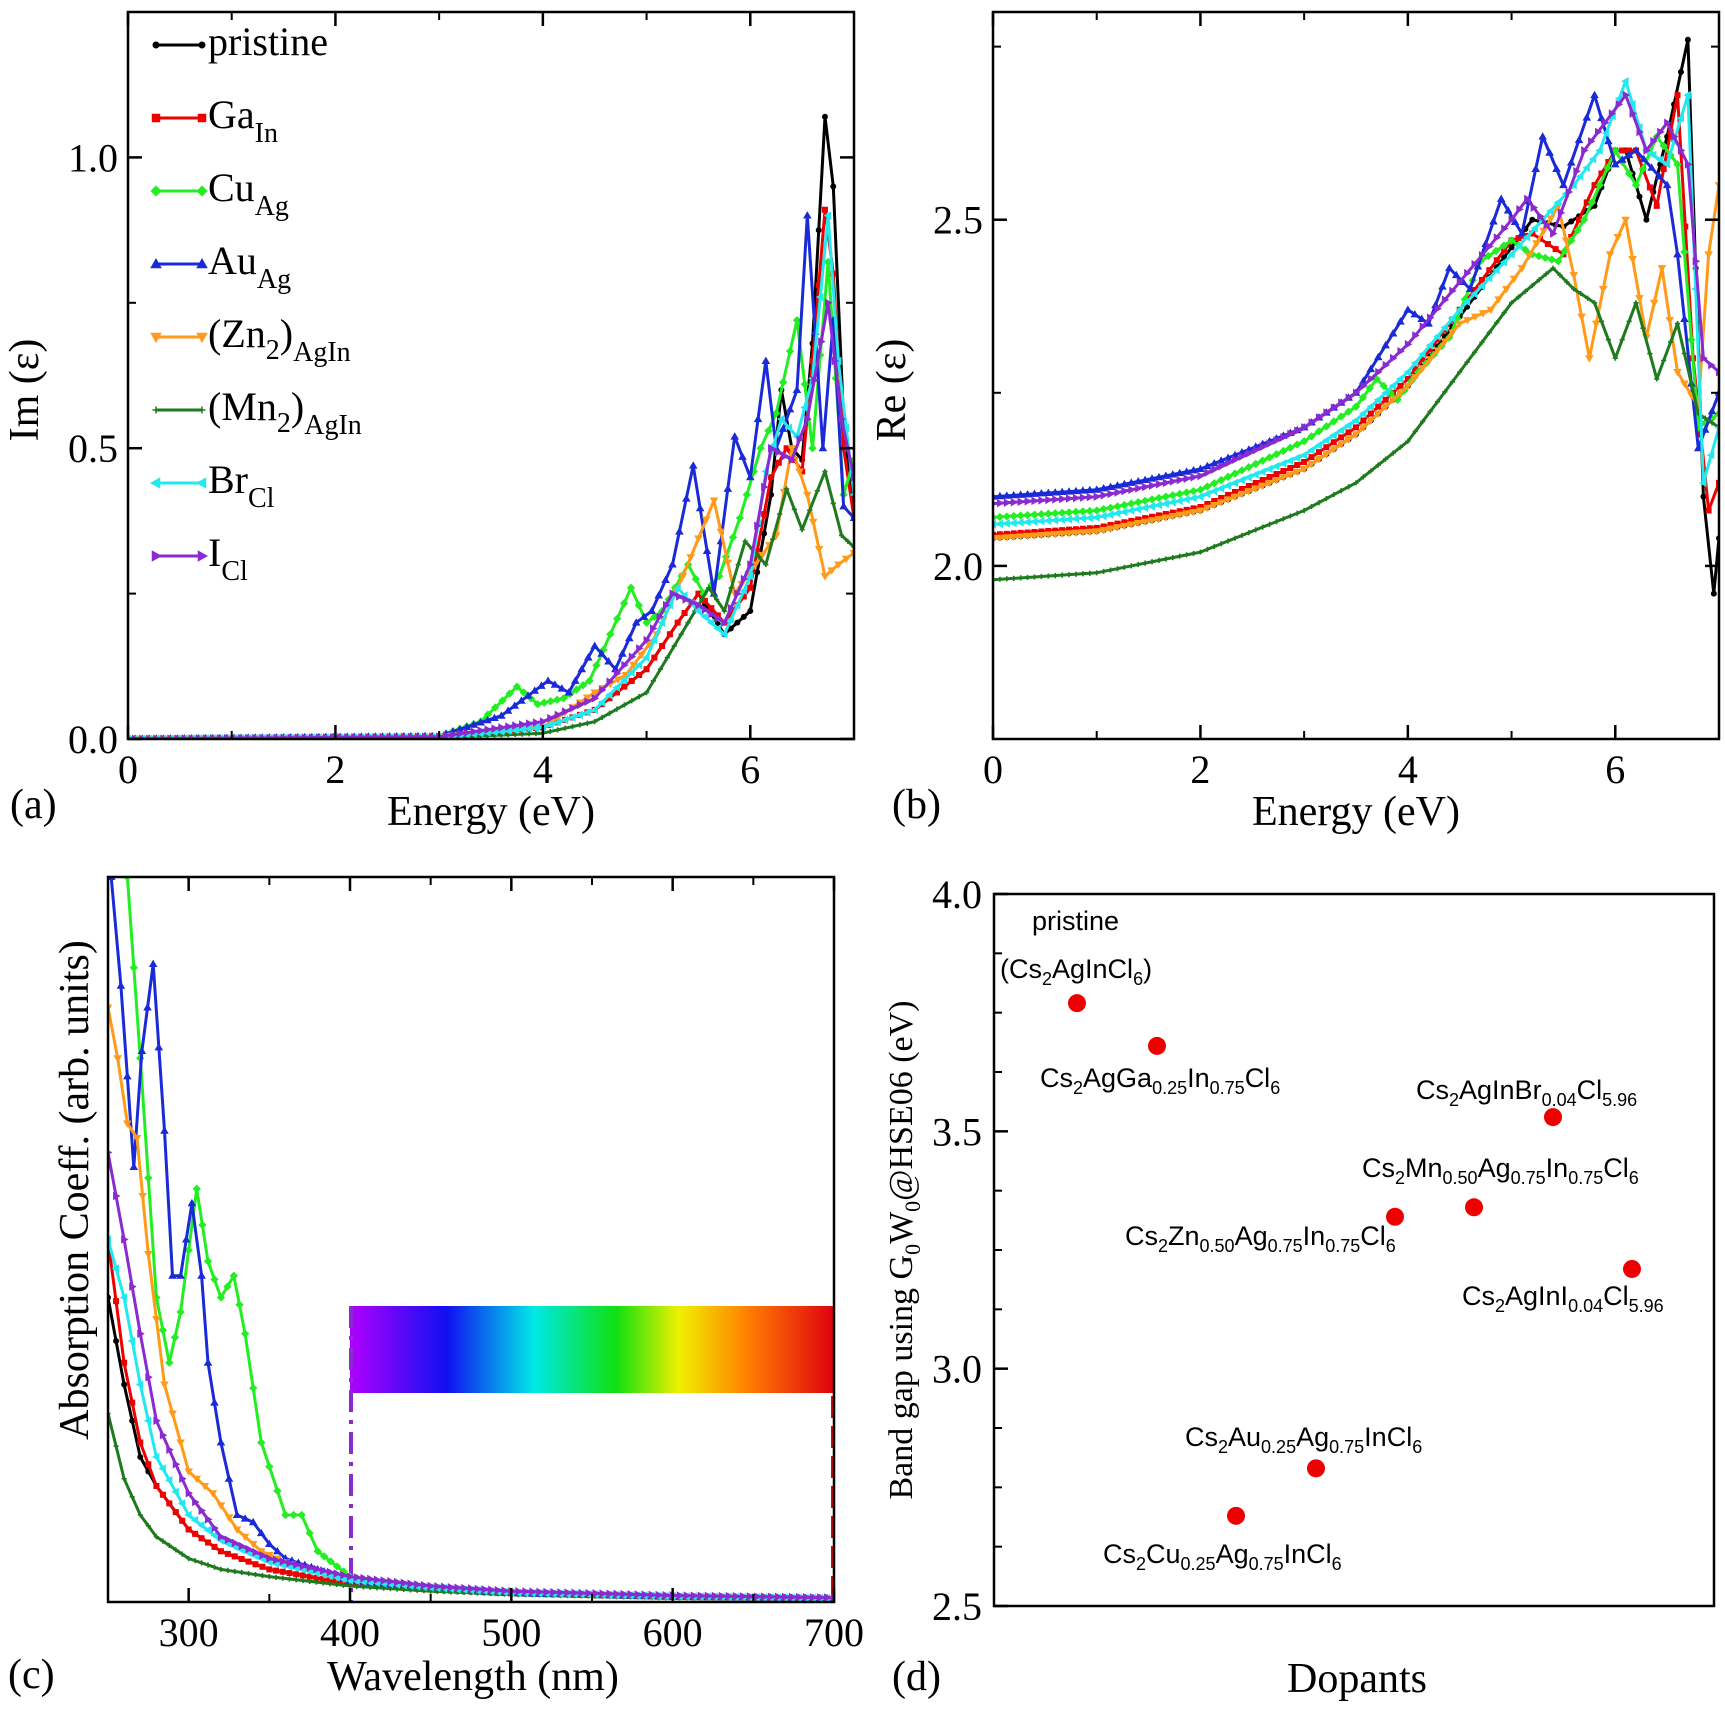 This screenshot has width=1725, height=1724. I want to click on panel-d-ytick-label: 4.0, so click(957, 894).